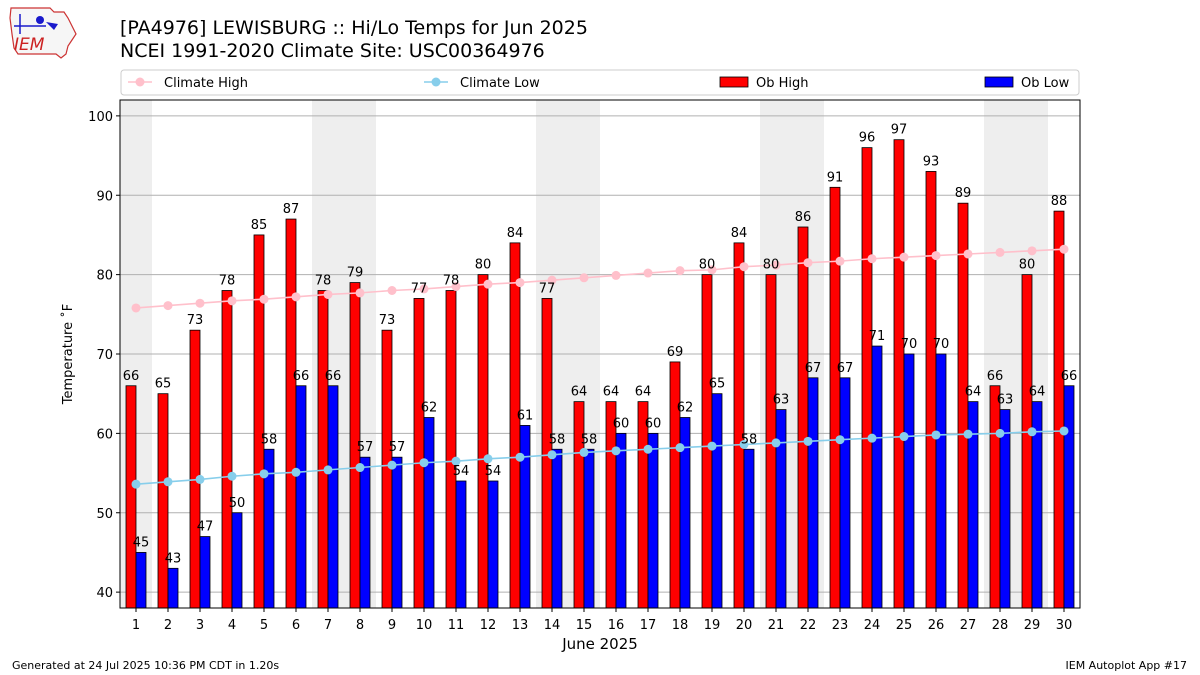  Describe the element at coordinates (104, 355) in the screenshot. I see `y-axis-ticks: 40 50 60 70 80 90 100` at that location.